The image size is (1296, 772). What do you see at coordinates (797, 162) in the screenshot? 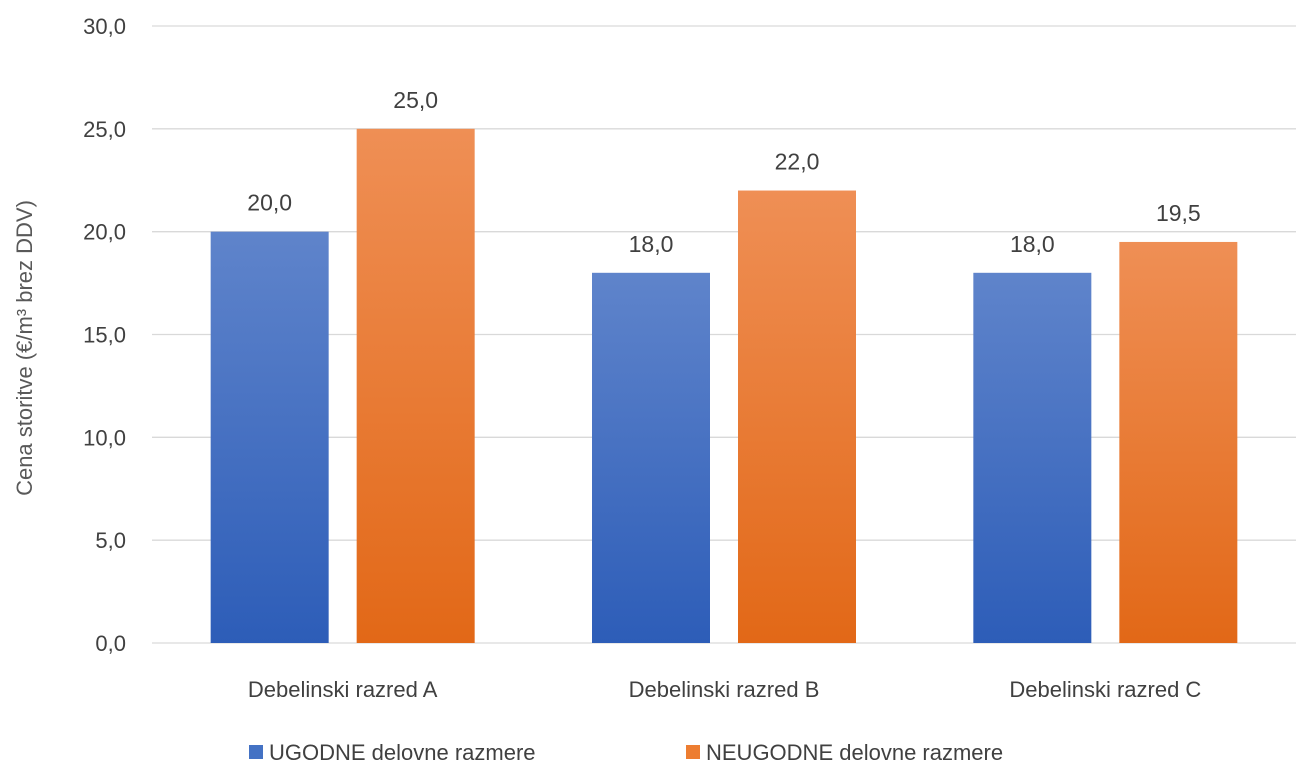
I see `data-label: 22,0` at bounding box center [797, 162].